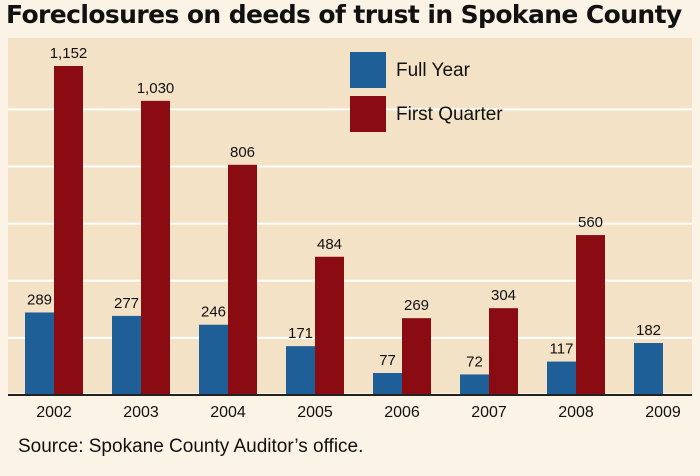 This screenshot has height=476, width=700. What do you see at coordinates (648, 369) in the screenshot?
I see `bar-full-year-2009` at bounding box center [648, 369].